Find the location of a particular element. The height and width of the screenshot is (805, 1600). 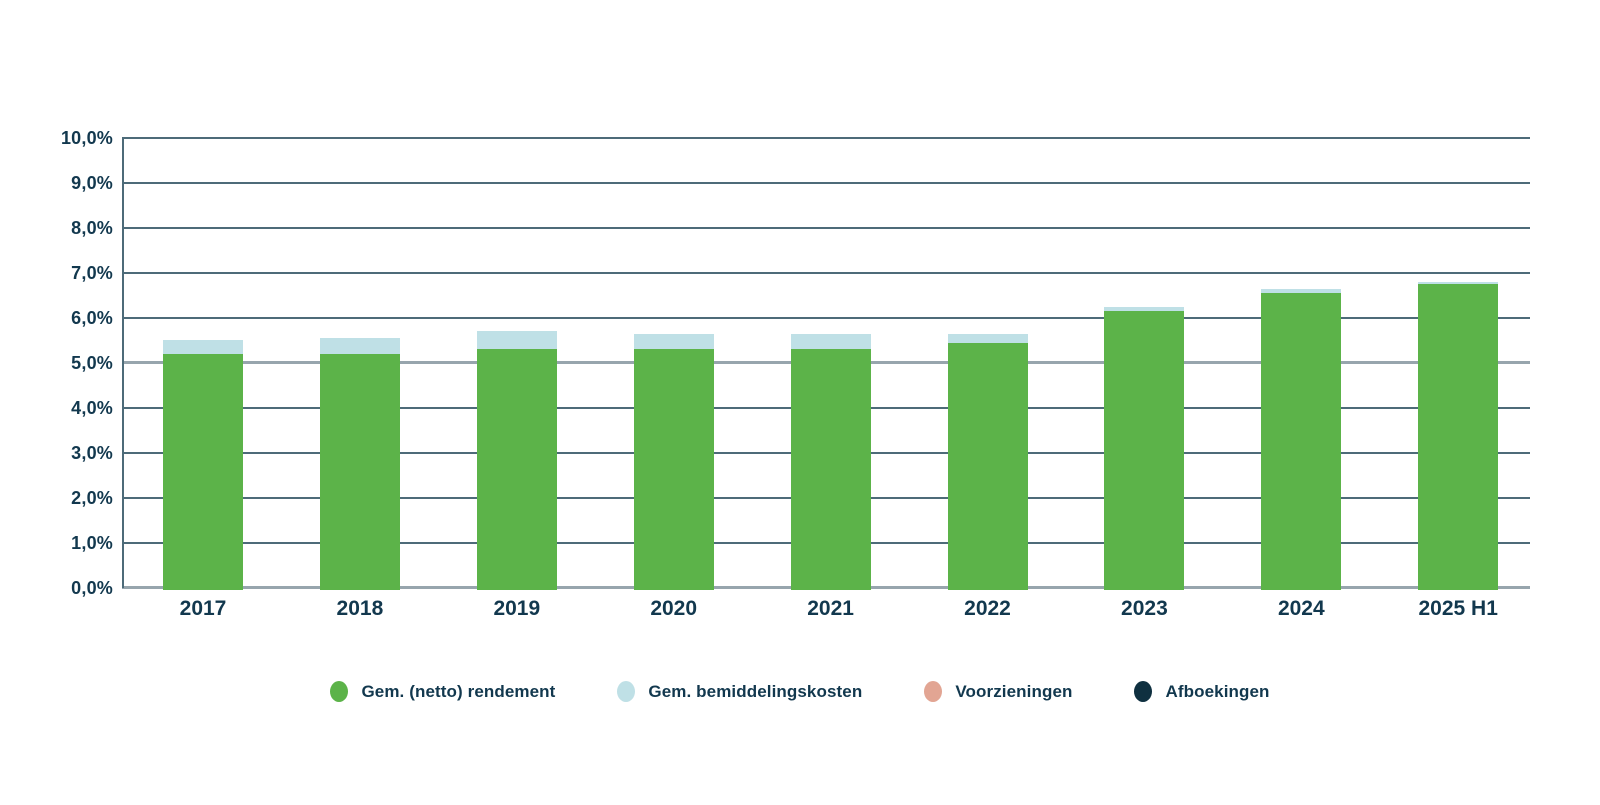

afboekingen-legend-dot-icon is located at coordinates (1143, 691).